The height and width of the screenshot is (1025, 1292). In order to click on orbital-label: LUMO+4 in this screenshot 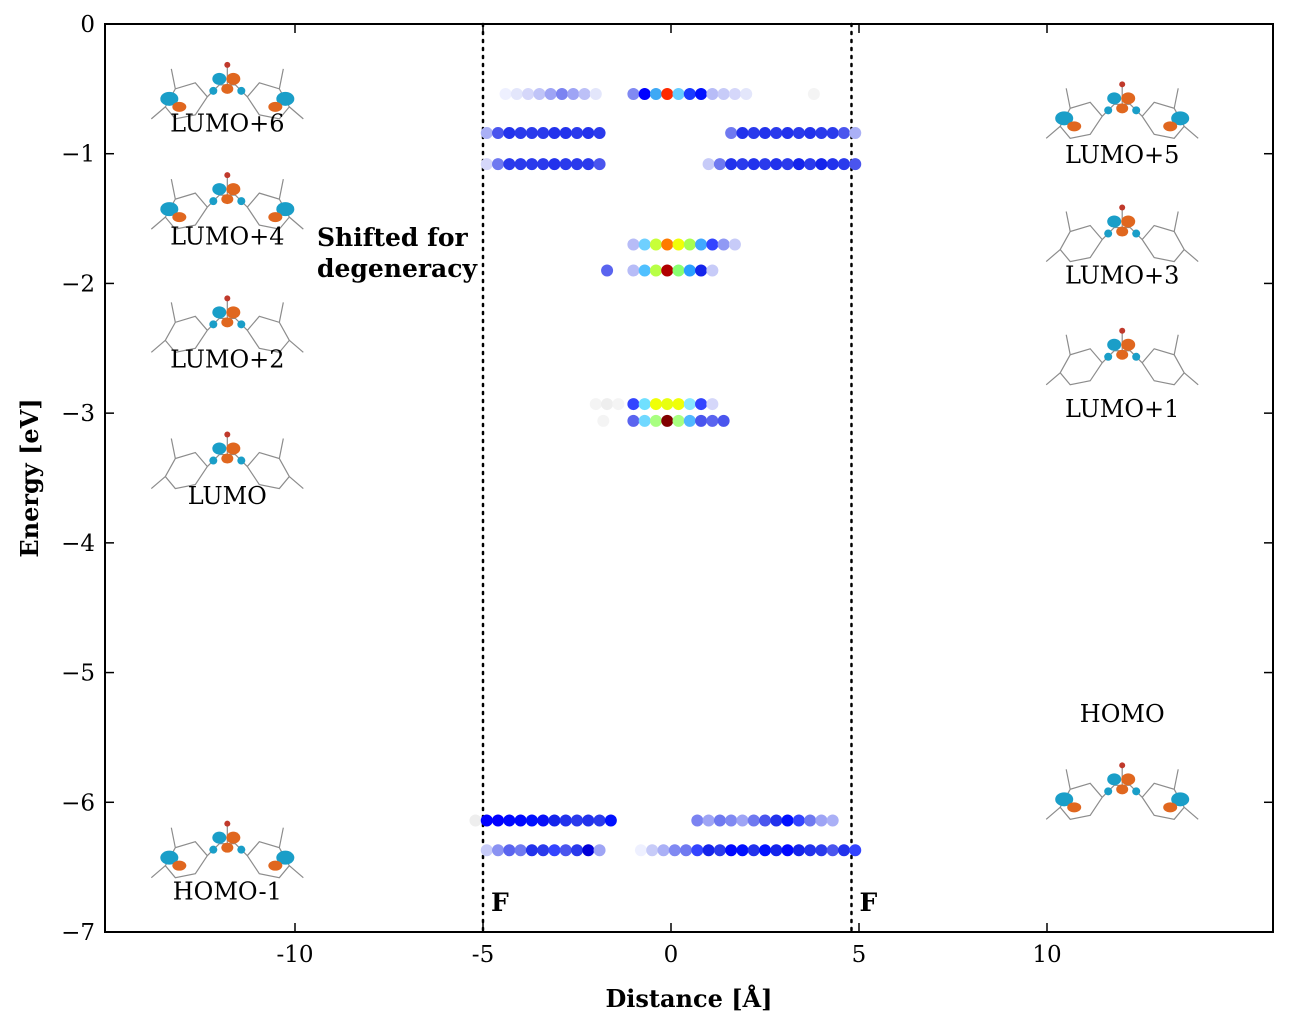, I will do `click(227, 237)`.